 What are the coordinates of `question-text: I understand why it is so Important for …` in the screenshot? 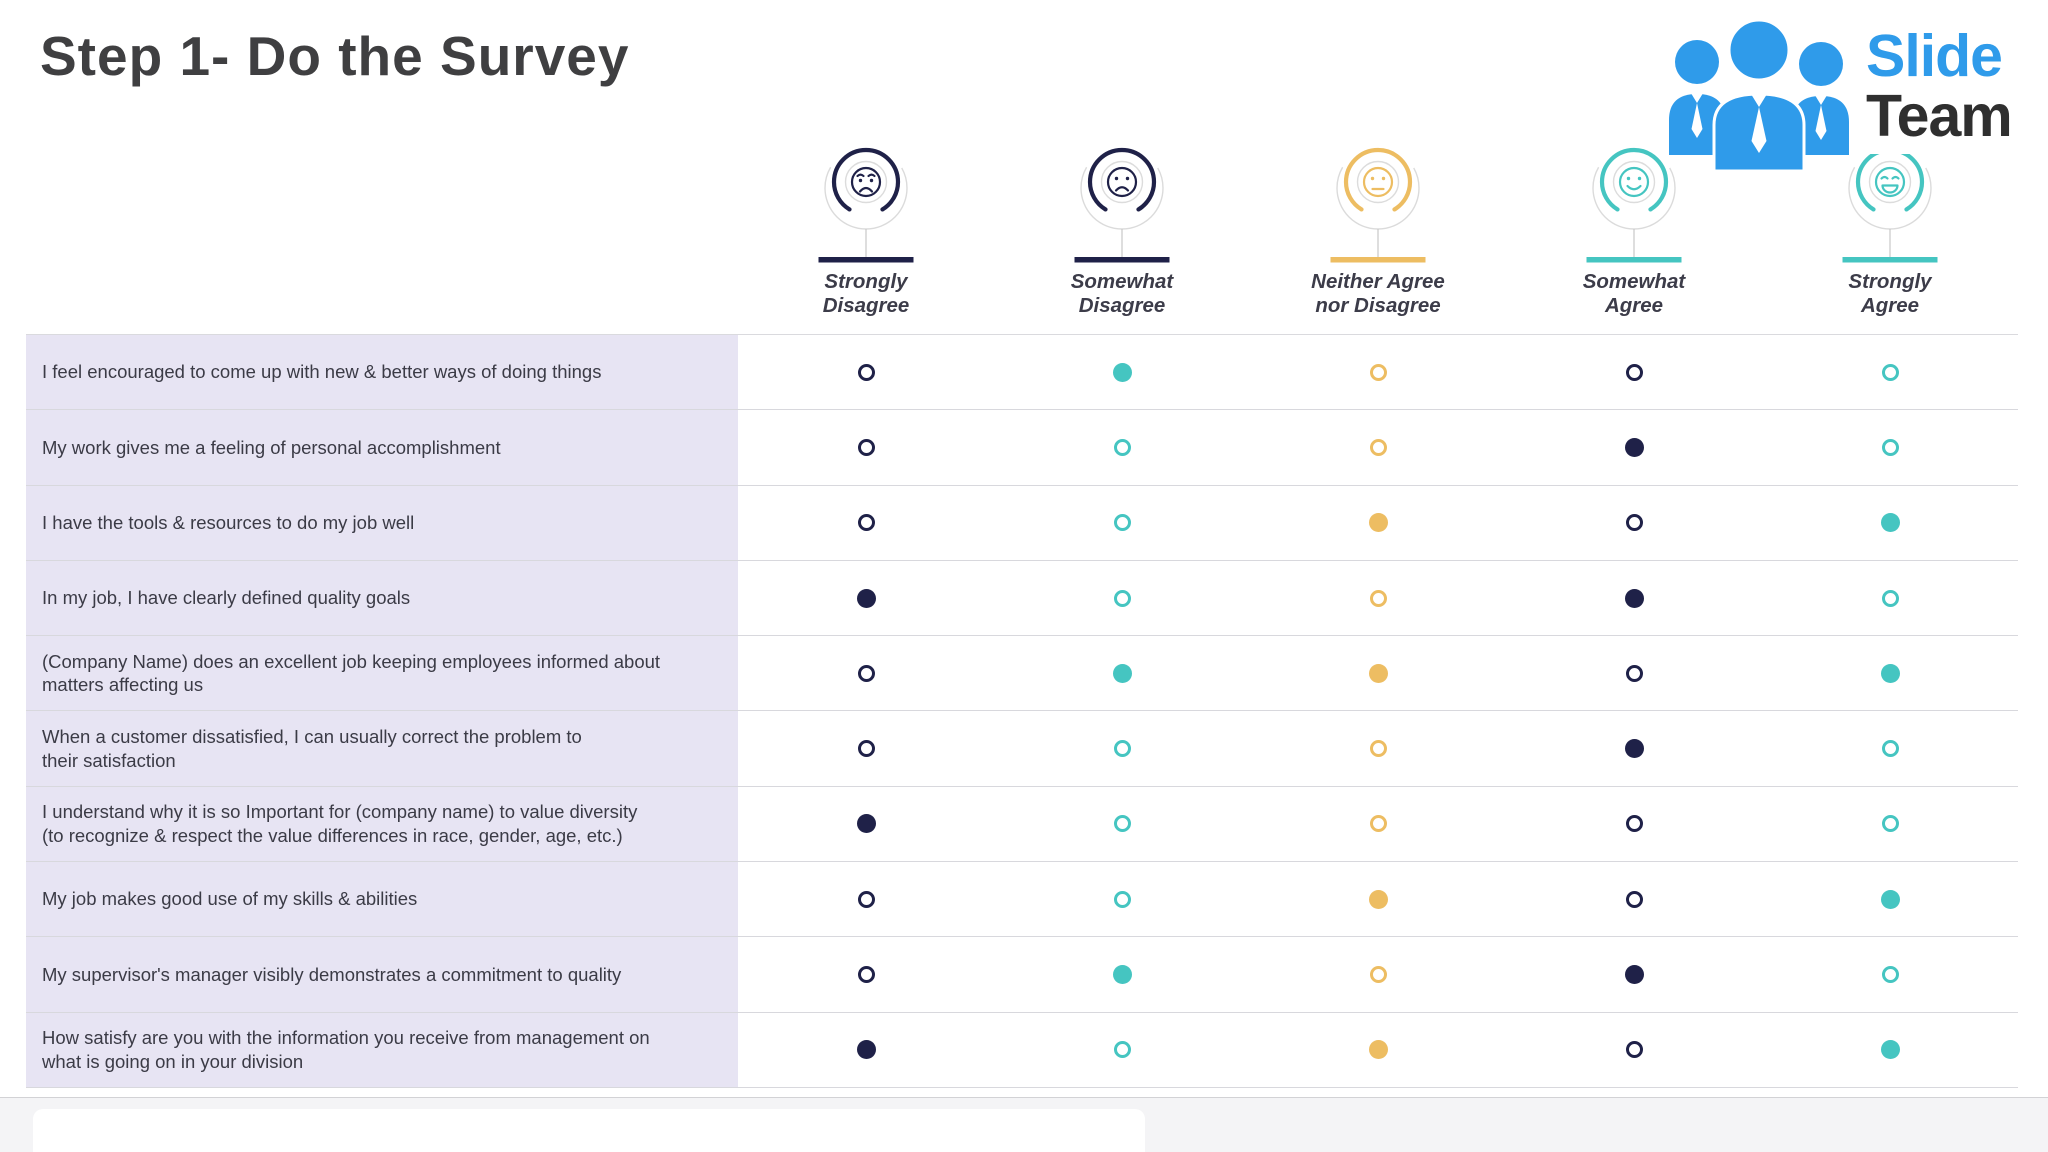 It's located at (340, 823).